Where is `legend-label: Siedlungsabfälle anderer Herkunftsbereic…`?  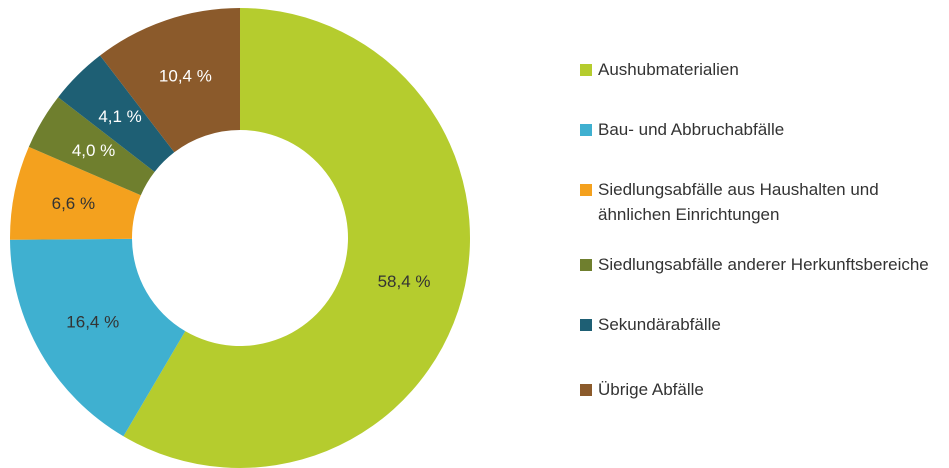
legend-label: Siedlungsabfälle anderer Herkunftsbereic… is located at coordinates (763, 264).